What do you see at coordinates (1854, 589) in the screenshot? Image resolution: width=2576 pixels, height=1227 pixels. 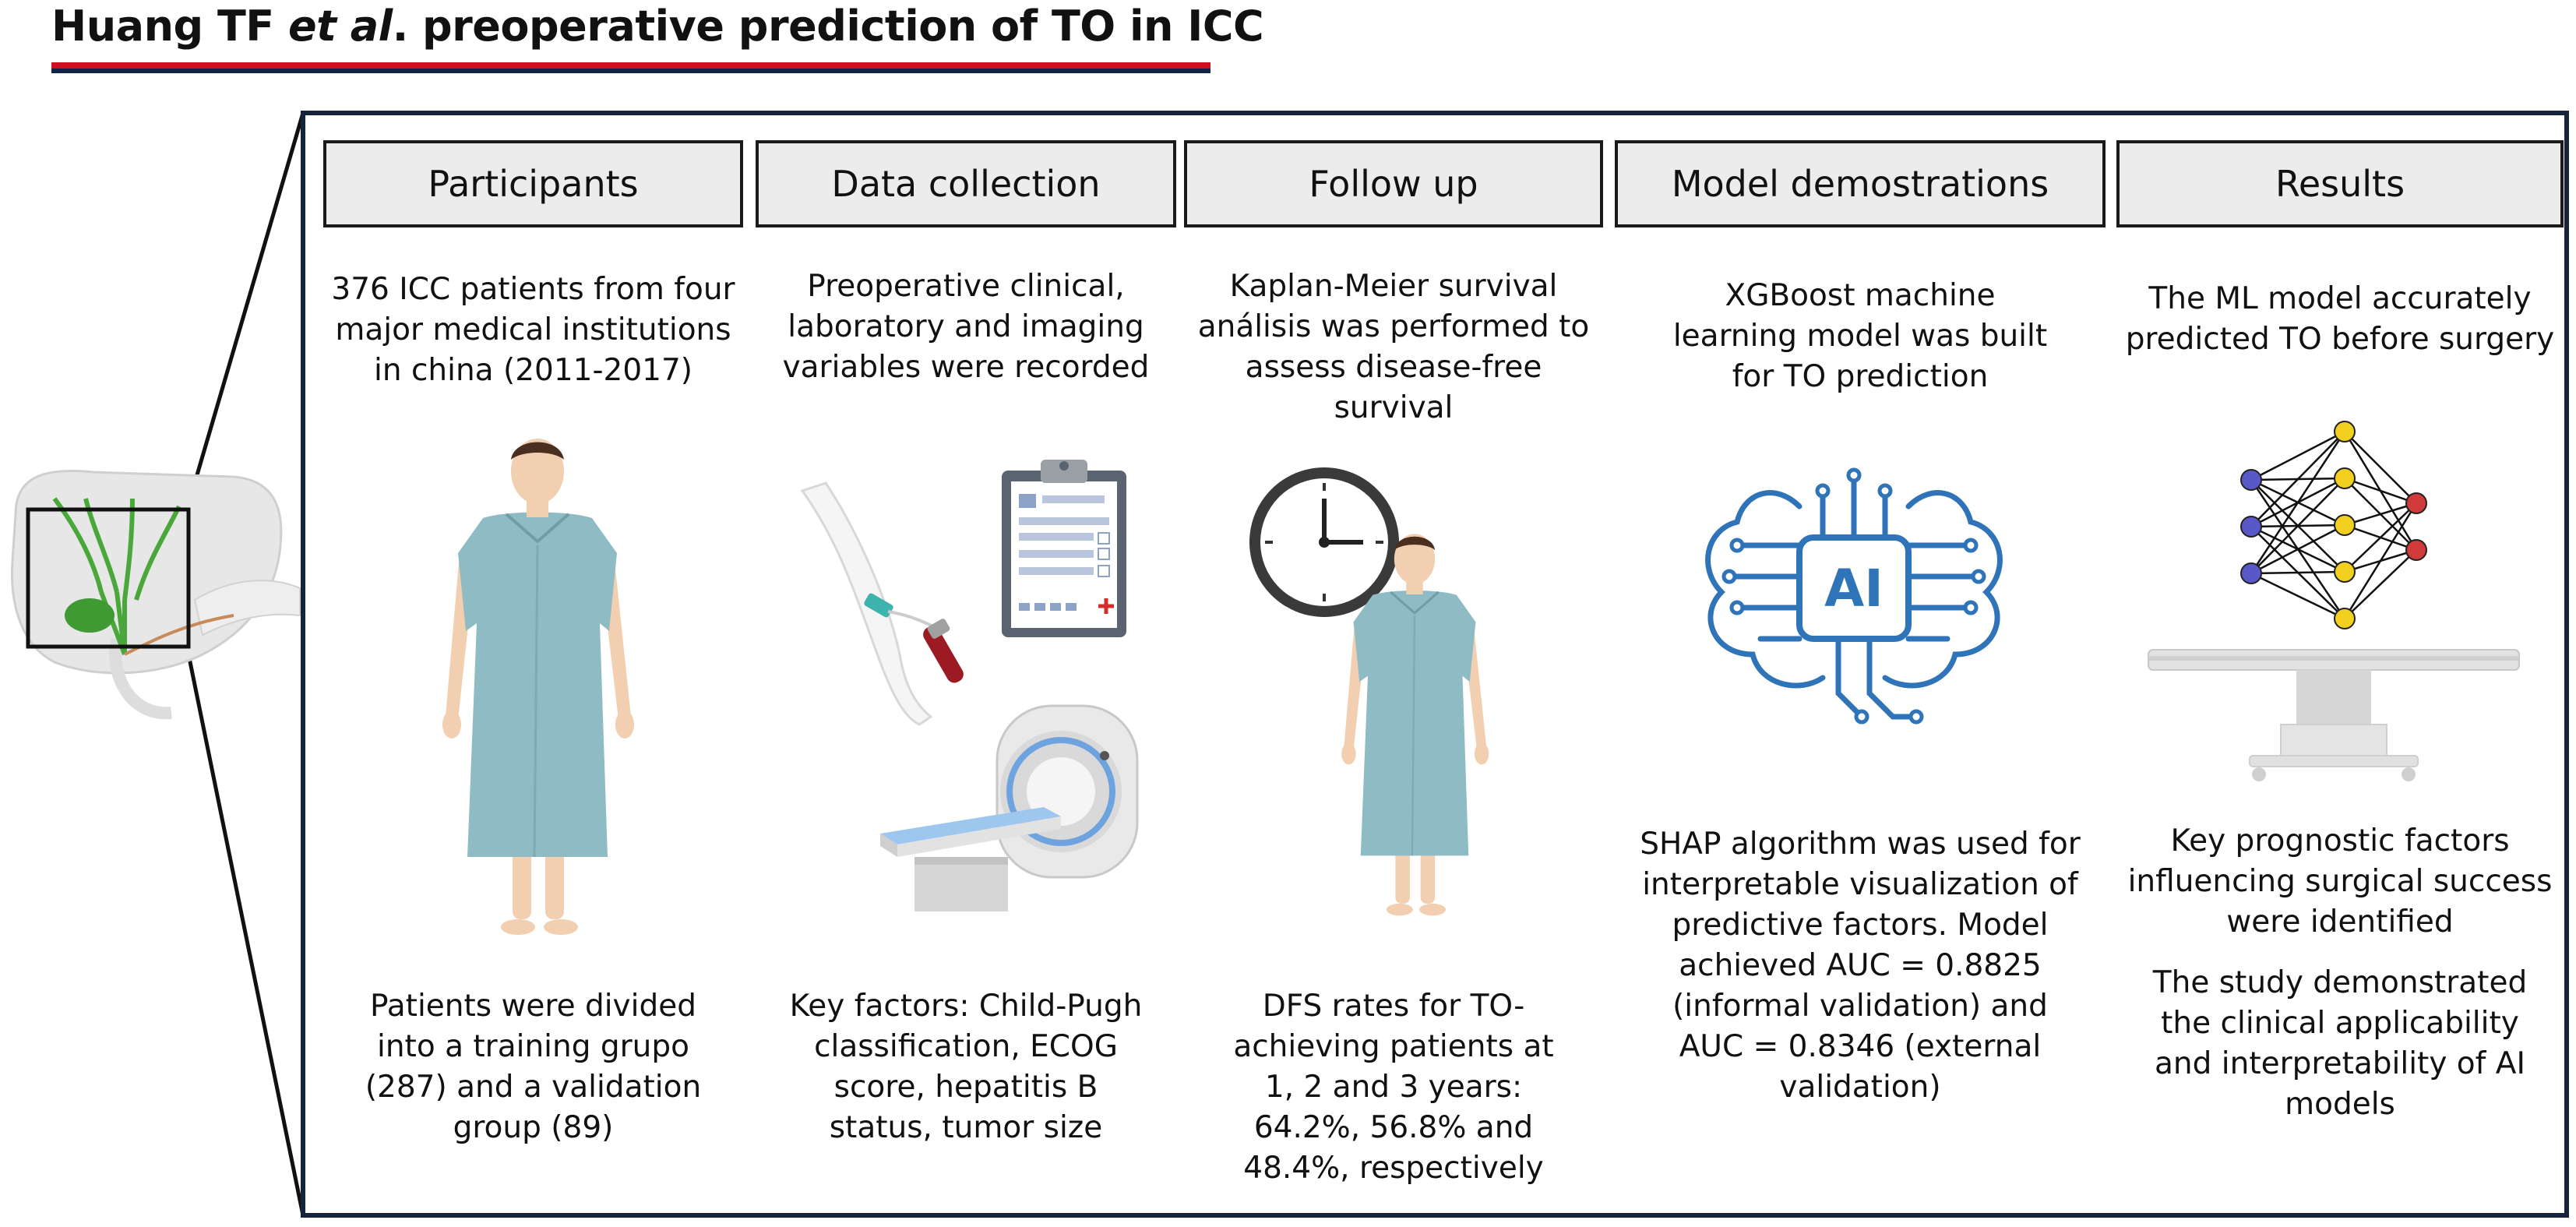 I see `ai-chip-label: AI` at bounding box center [1854, 589].